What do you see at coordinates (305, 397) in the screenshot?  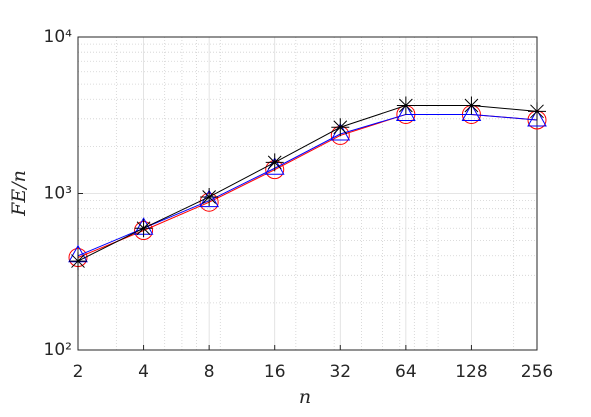 I see `x-axis-label: n` at bounding box center [305, 397].